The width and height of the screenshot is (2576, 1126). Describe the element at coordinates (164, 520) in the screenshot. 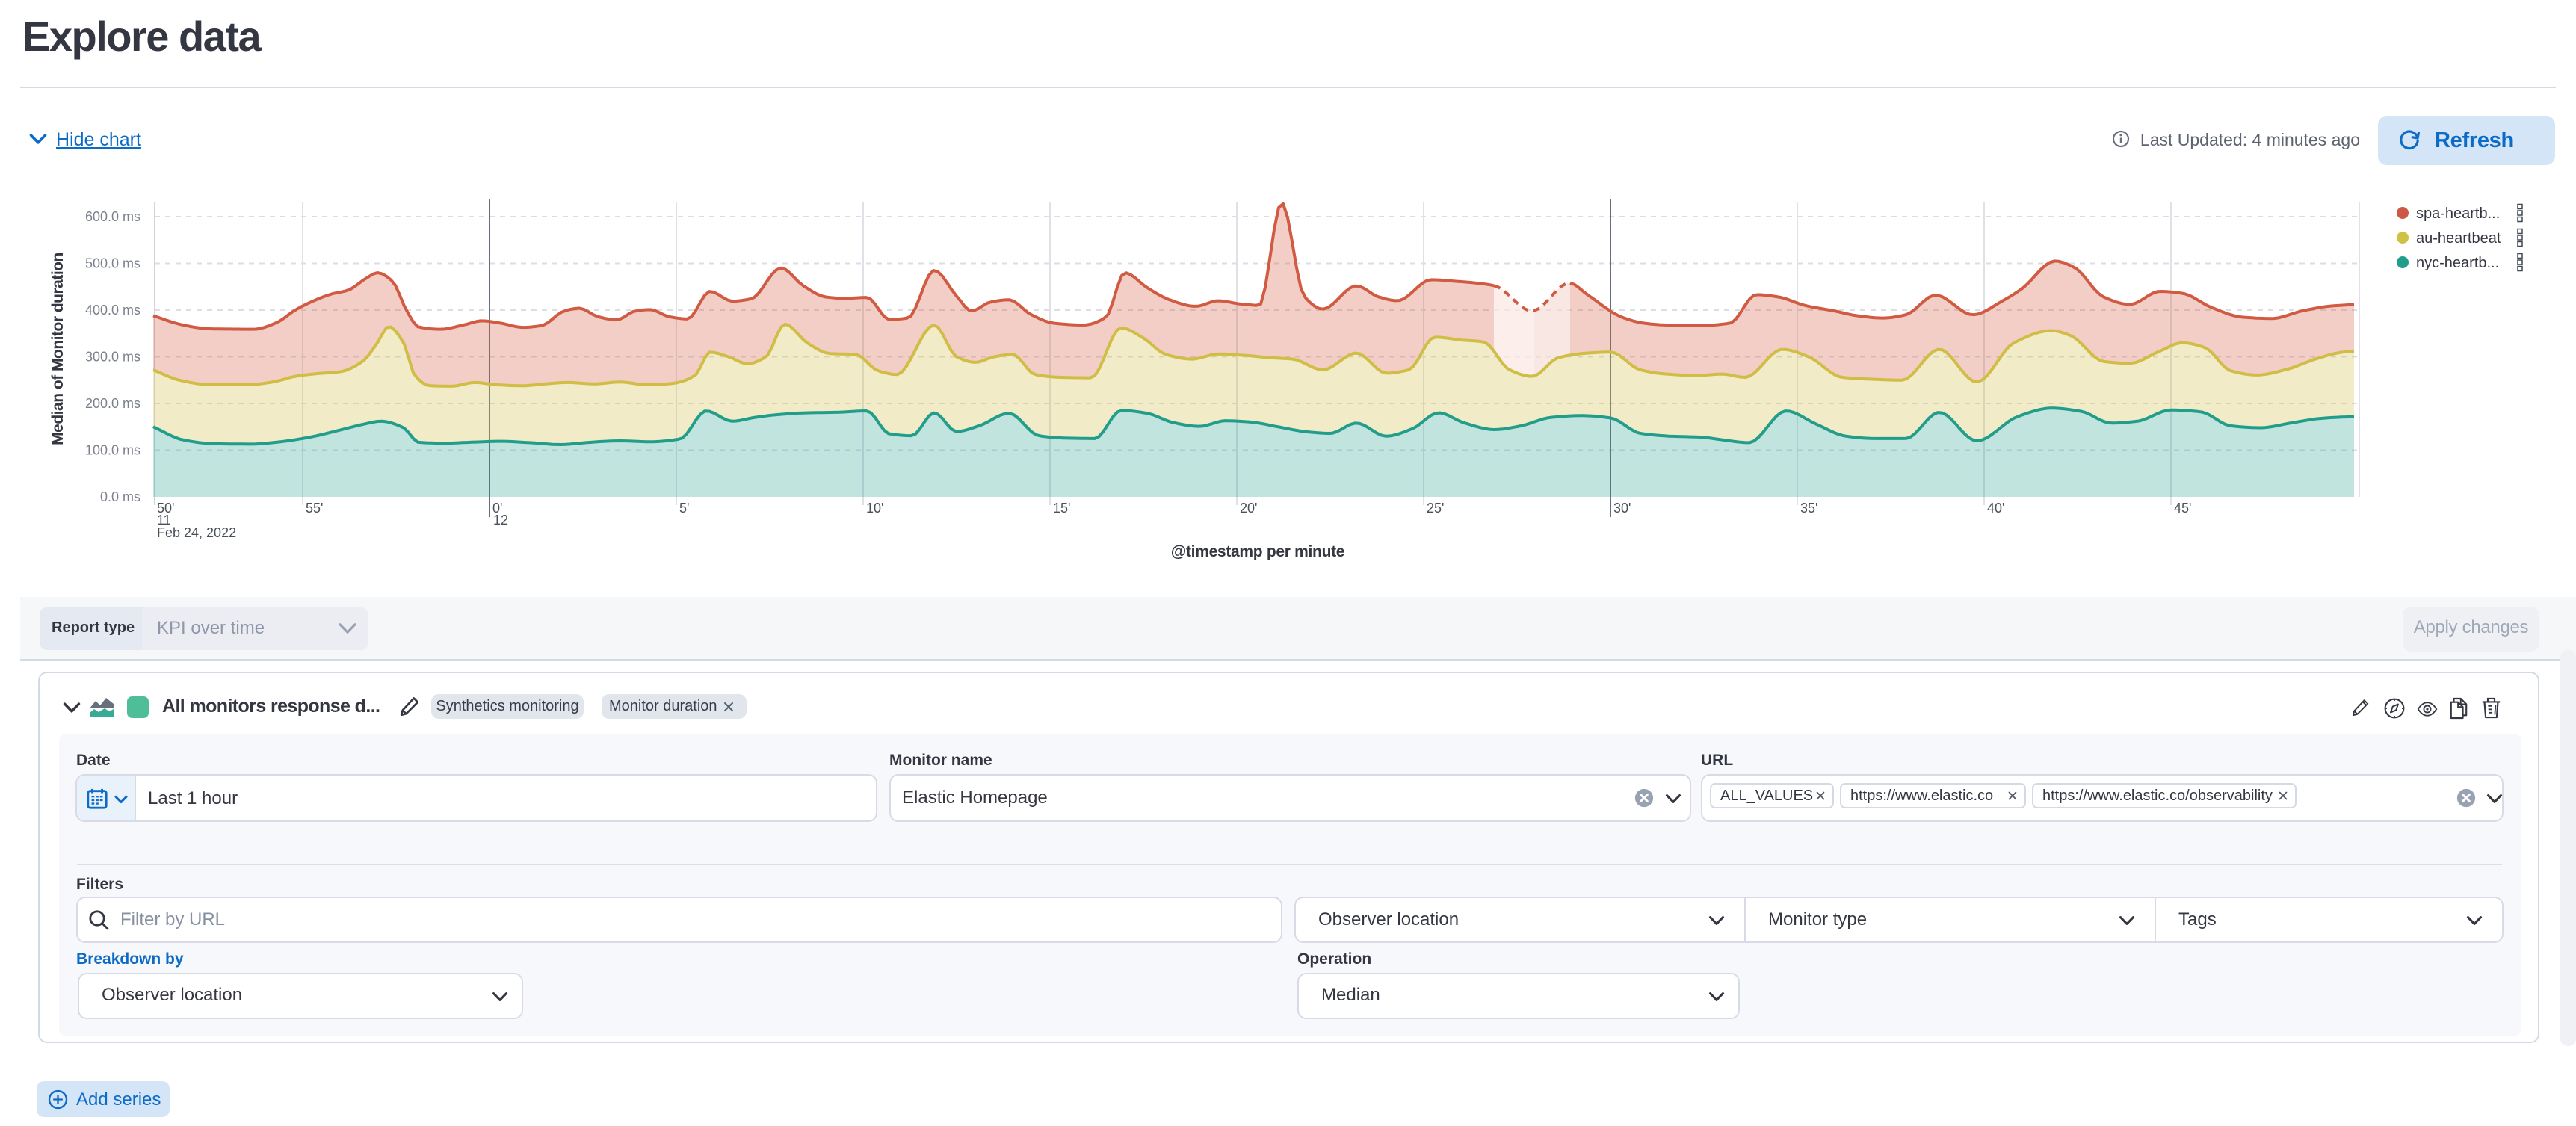

I see `svg-text: 11` at that location.